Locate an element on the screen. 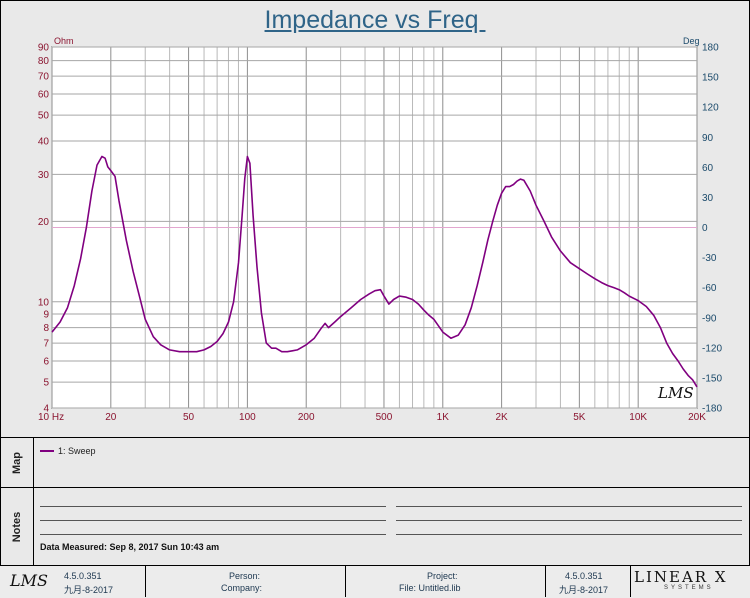  footer-date-left: 九月-8-2017 is located at coordinates (89, 590).